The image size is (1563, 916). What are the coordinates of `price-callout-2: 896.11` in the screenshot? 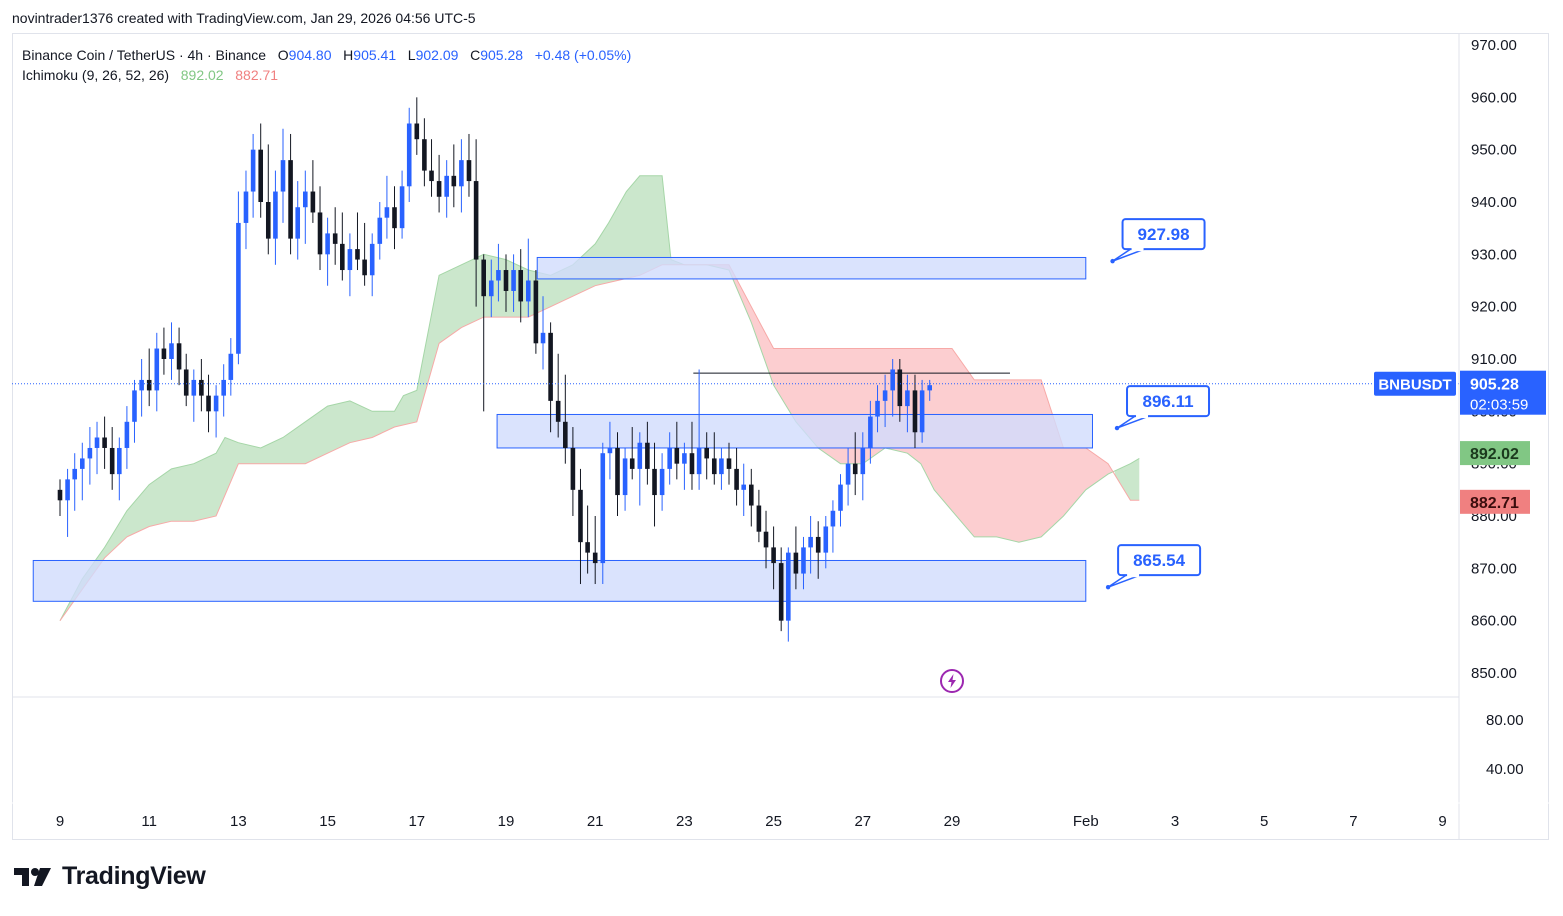 It's located at (1162, 408).